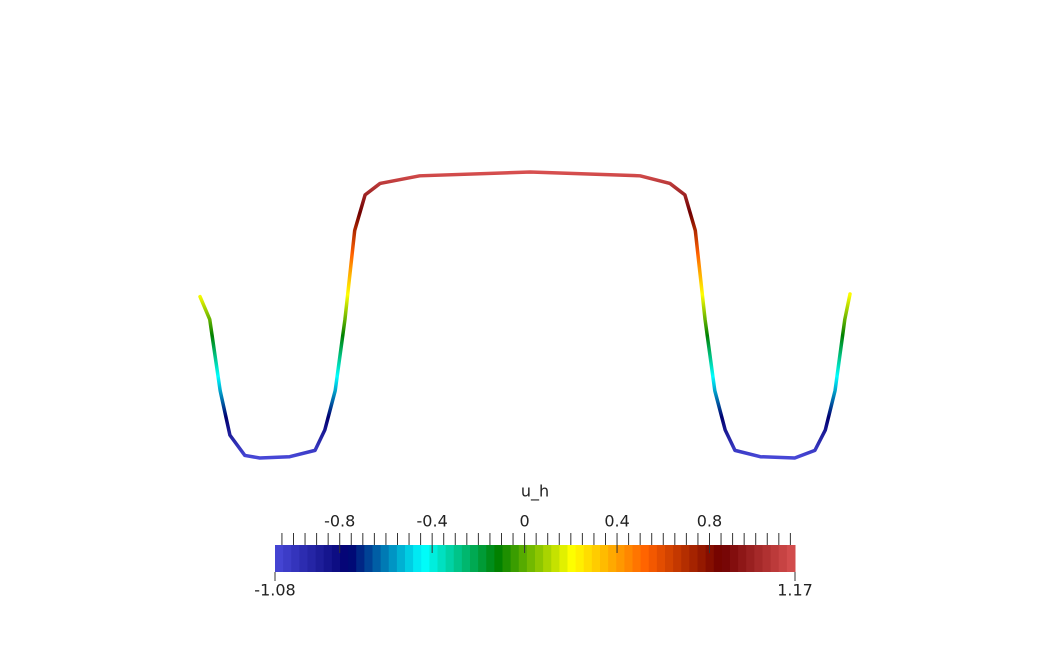  Describe the element at coordinates (525, 521) in the screenshot. I see `colorbar-tick-label: 0` at that location.